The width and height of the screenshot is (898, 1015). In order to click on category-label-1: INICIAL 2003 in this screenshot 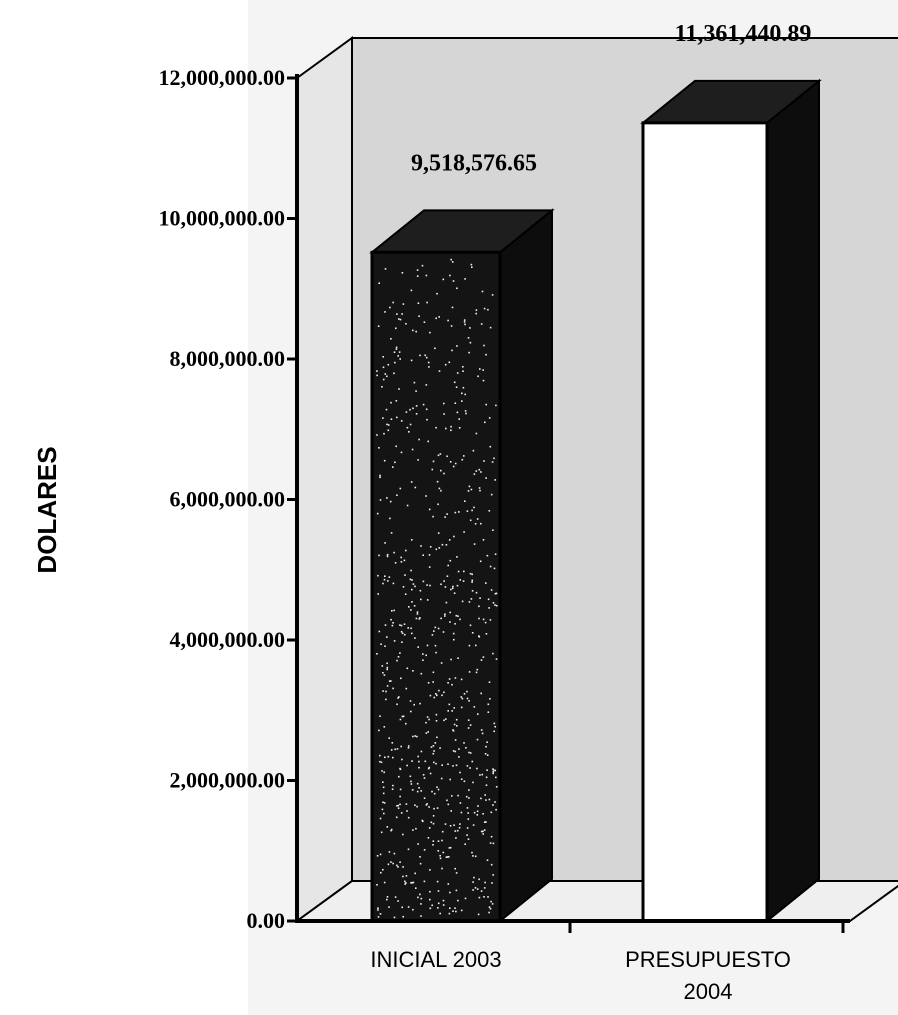, I will do `click(435, 959)`.